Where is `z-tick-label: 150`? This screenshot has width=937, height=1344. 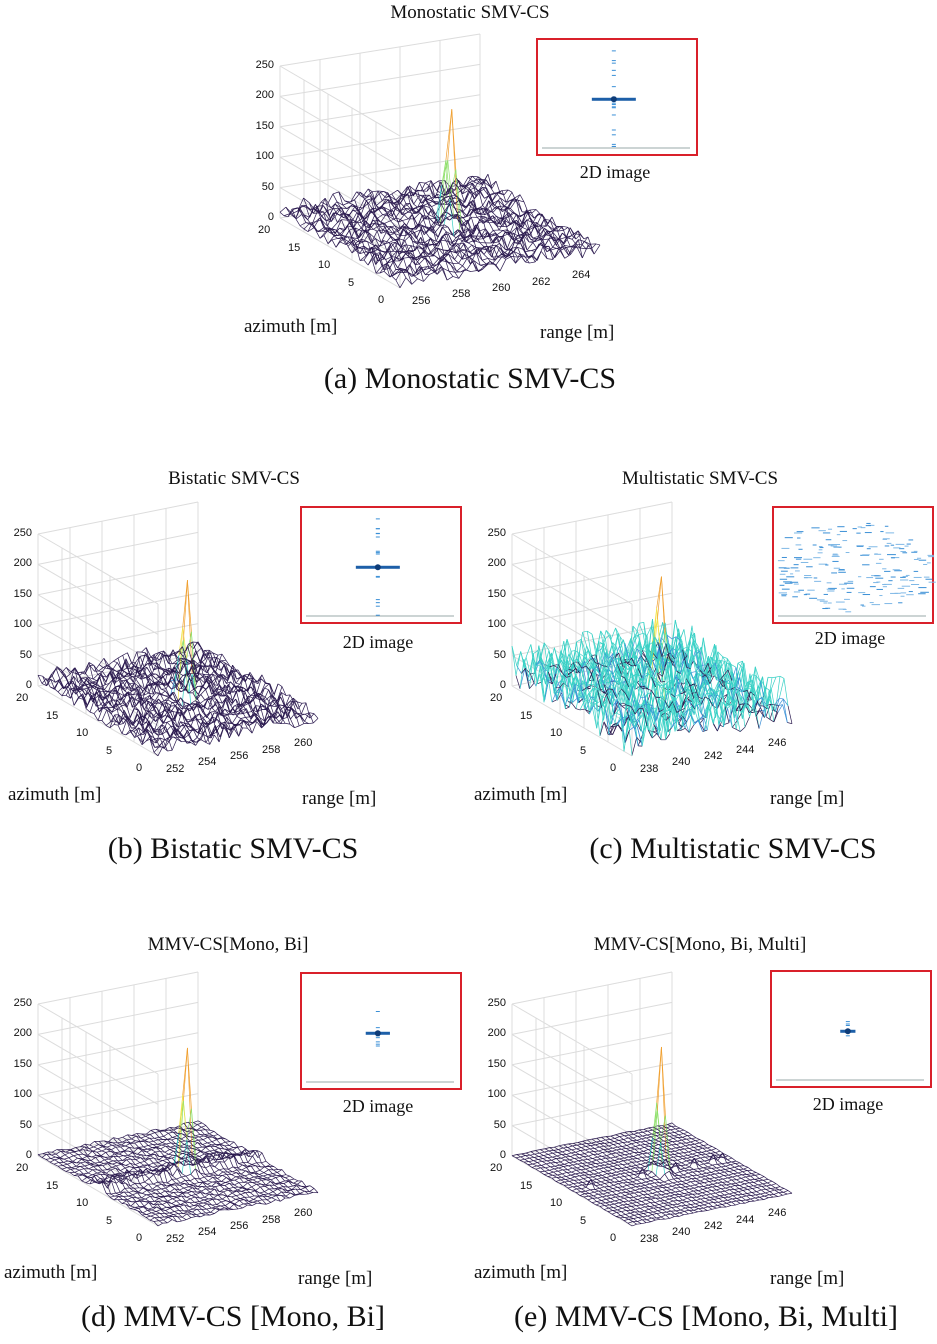
z-tick-label: 150 is located at coordinates (22, 593).